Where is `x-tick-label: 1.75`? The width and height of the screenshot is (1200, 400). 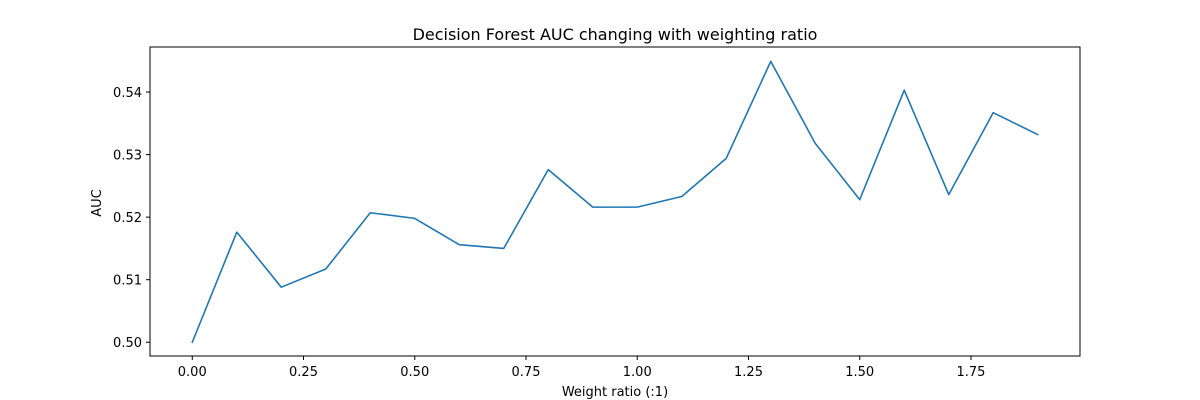 x-tick-label: 1.75 is located at coordinates (971, 372).